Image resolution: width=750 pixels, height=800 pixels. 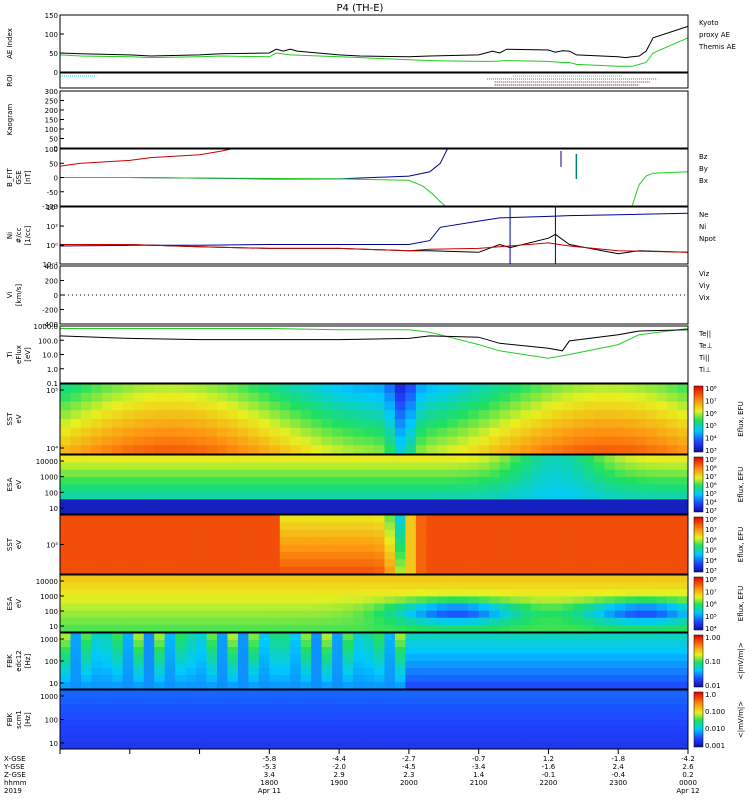 What do you see at coordinates (374, 43) in the screenshot?
I see `panel-ae-frame` at bounding box center [374, 43].